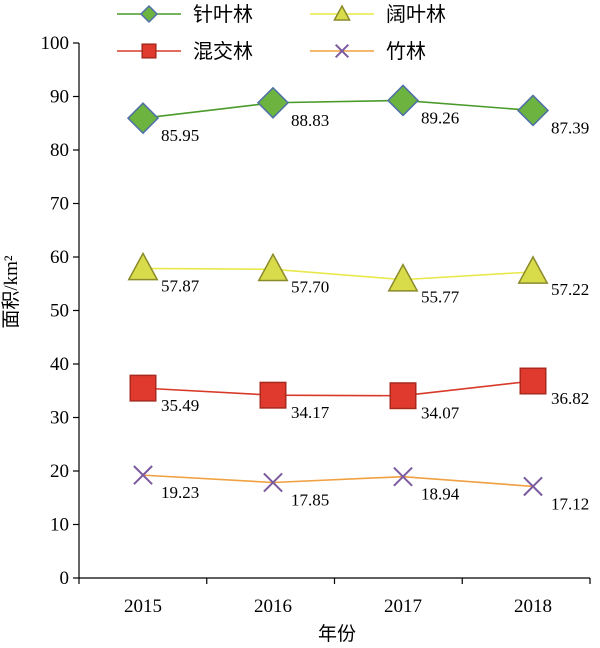  I want to click on x-tick-label: 2018, so click(533, 606).